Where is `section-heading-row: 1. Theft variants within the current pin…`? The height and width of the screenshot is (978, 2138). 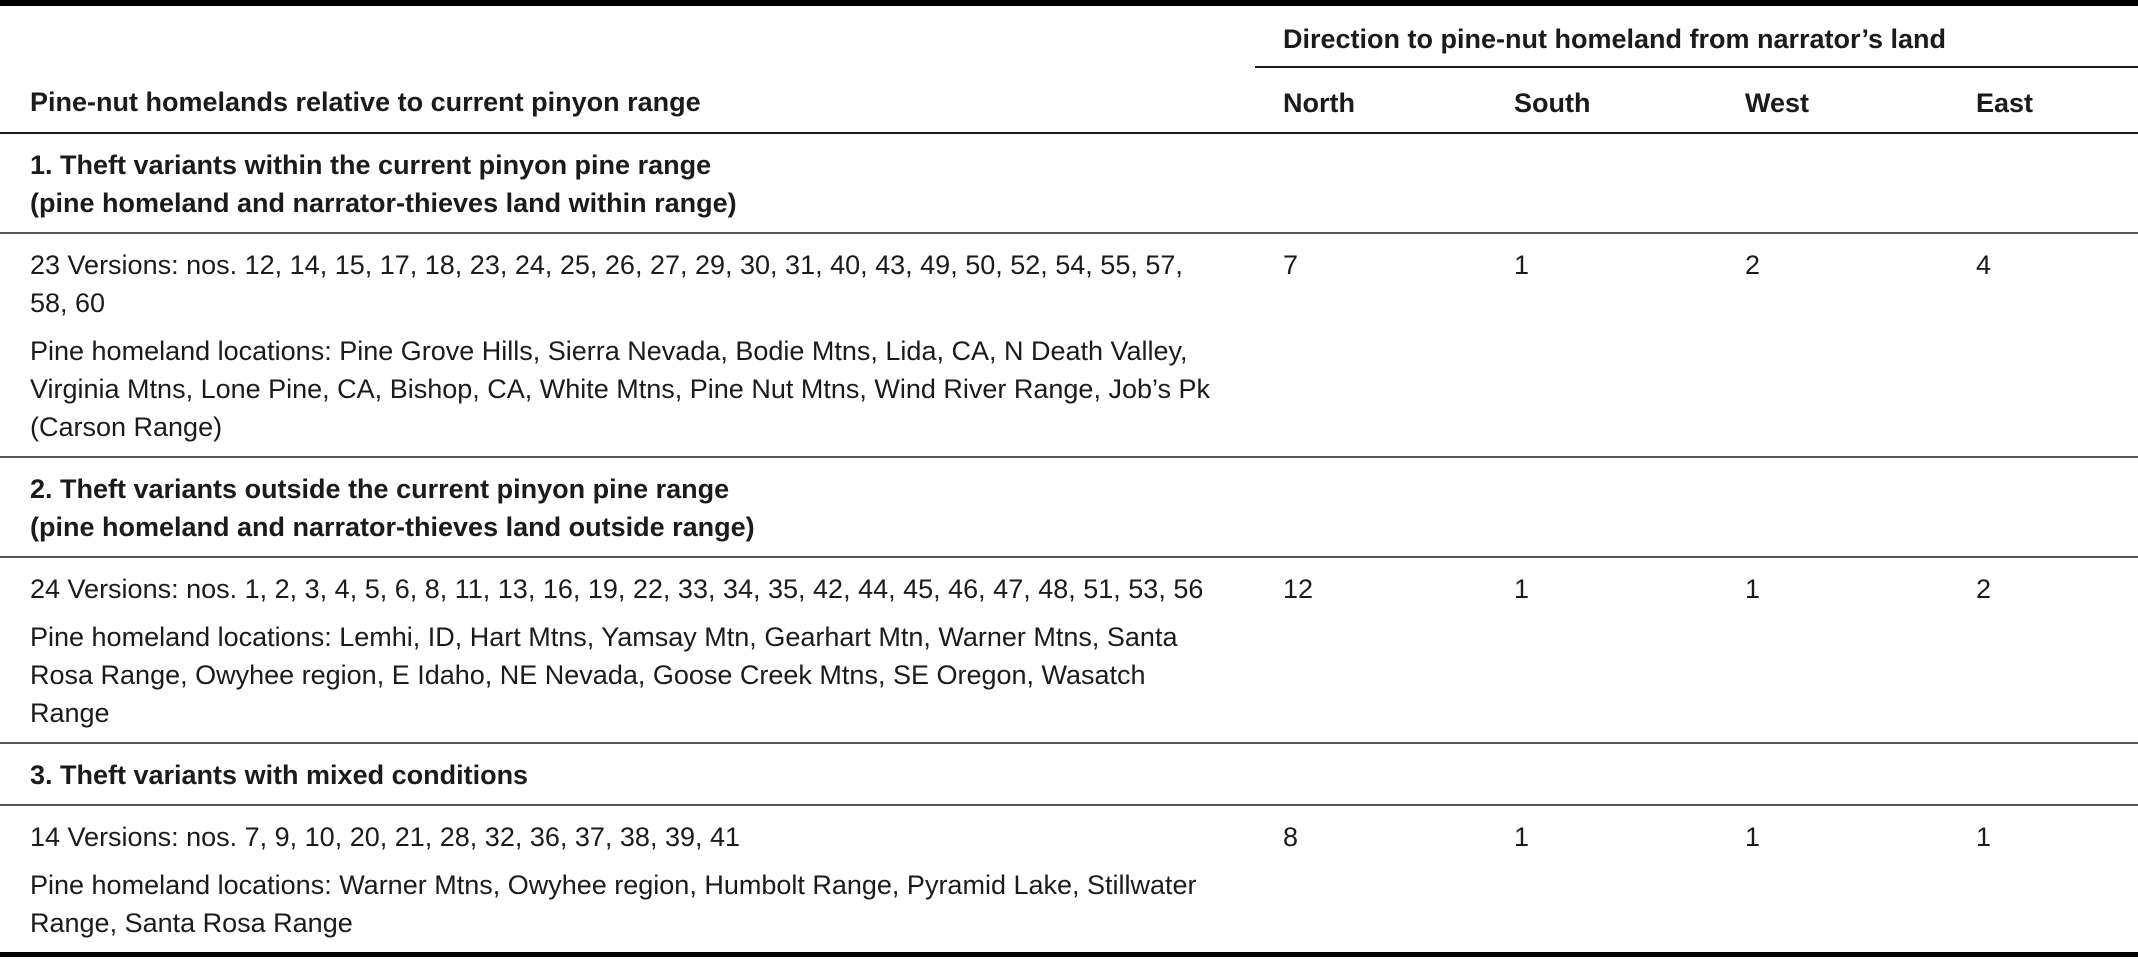
section-heading-row: 1. Theft variants within the current pin… is located at coordinates (1069, 183).